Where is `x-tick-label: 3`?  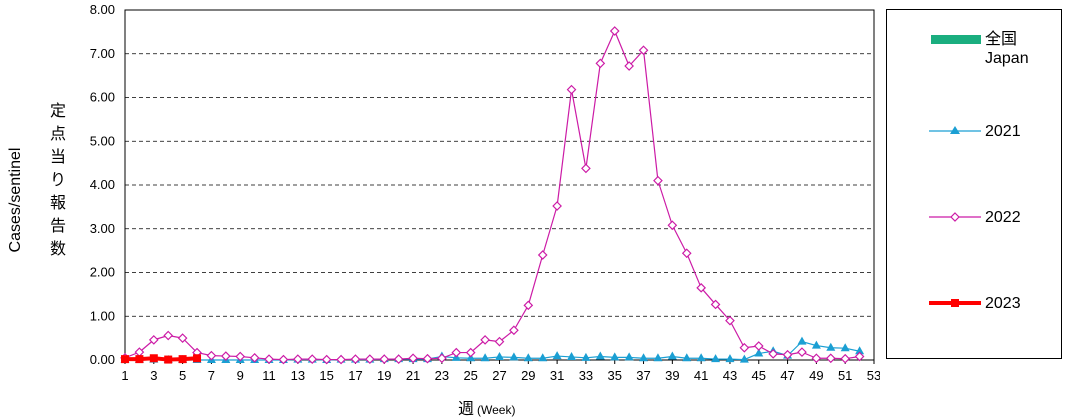
x-tick-label: 3 is located at coordinates (153, 375).